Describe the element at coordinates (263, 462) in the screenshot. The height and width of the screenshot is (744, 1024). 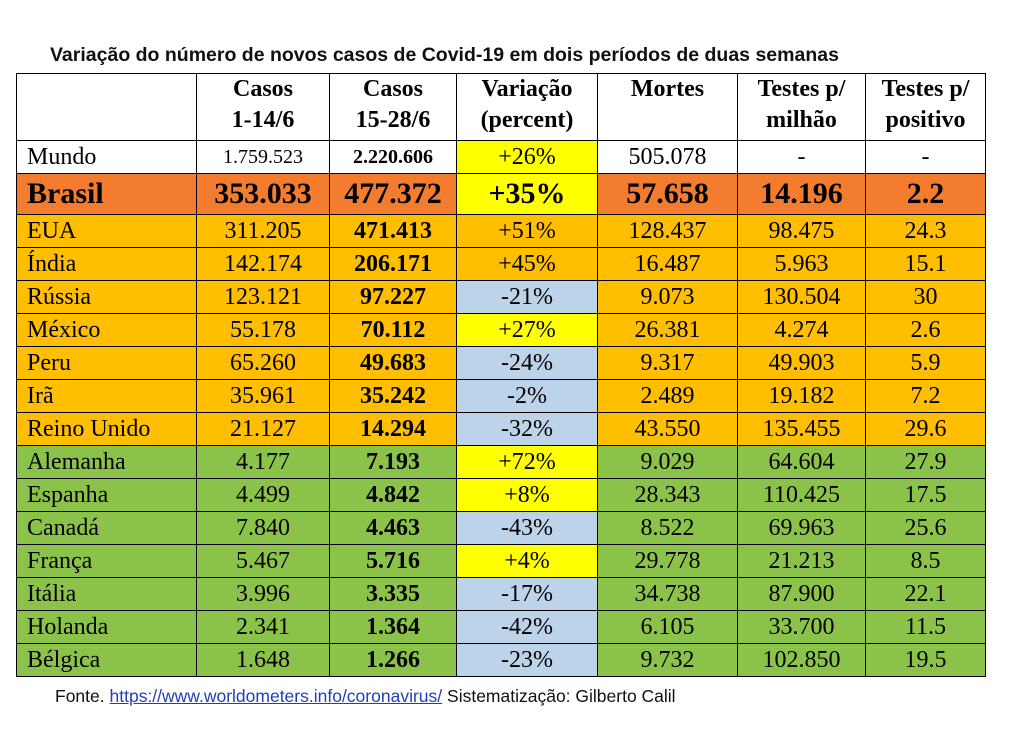
I see `cell-cases-1-14: 4.177` at that location.